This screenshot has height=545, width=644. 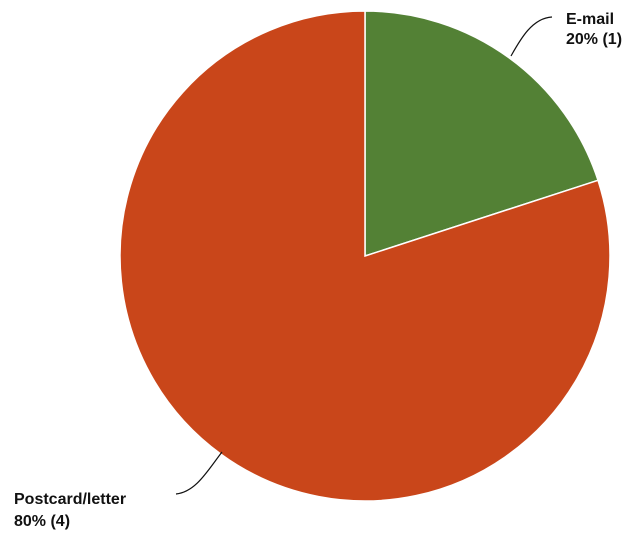 What do you see at coordinates (199, 473) in the screenshot?
I see `leader-line-postcard-letter` at bounding box center [199, 473].